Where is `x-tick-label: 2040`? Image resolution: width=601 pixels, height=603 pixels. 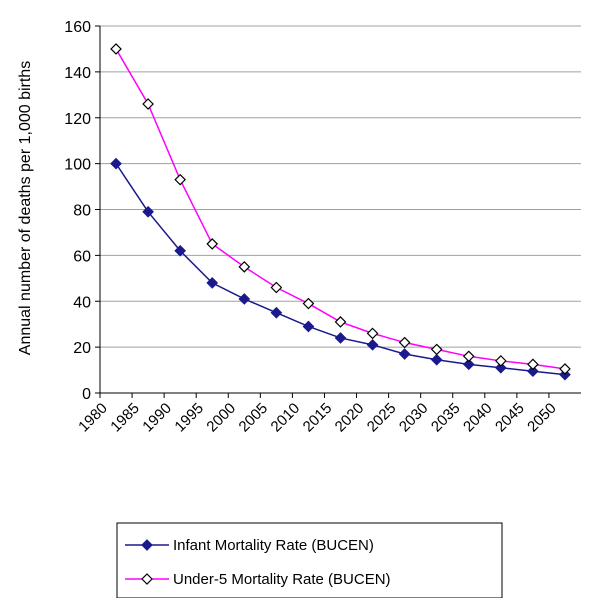 x-tick-label: 2040 is located at coordinates (478, 418).